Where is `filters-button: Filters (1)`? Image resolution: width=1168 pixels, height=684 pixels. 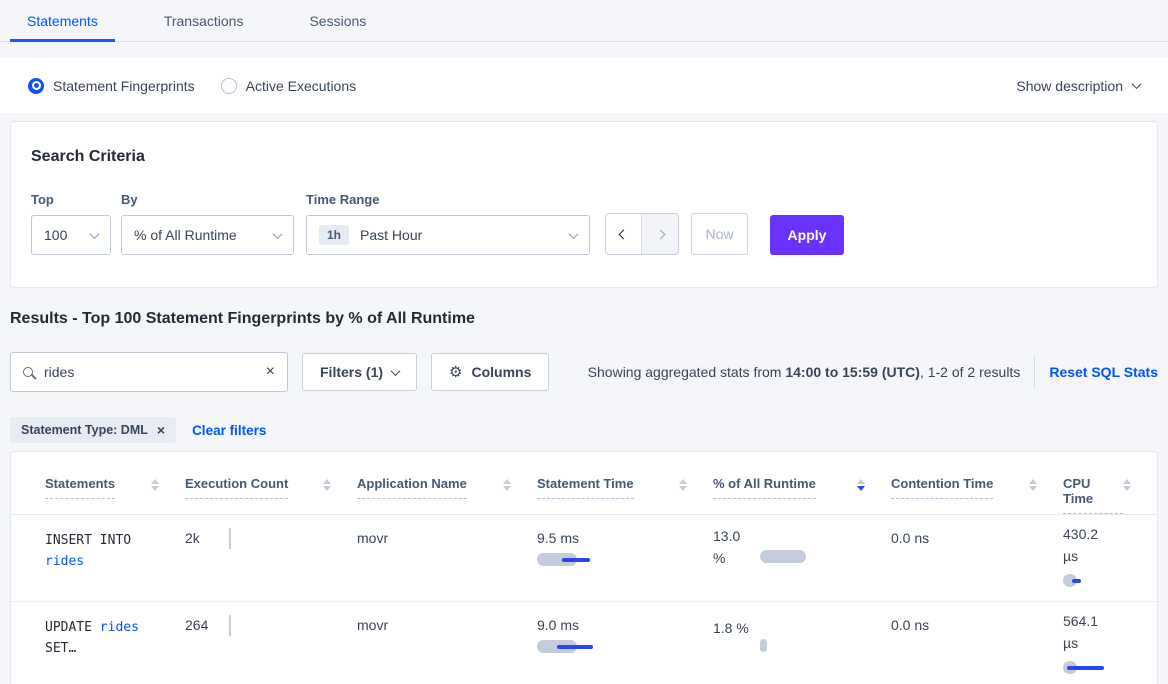 filters-button: Filters (1) is located at coordinates (360, 372).